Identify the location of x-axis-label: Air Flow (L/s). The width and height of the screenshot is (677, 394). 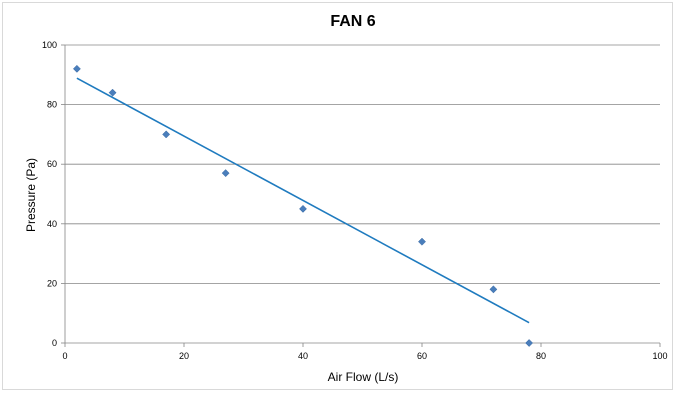
(363, 377).